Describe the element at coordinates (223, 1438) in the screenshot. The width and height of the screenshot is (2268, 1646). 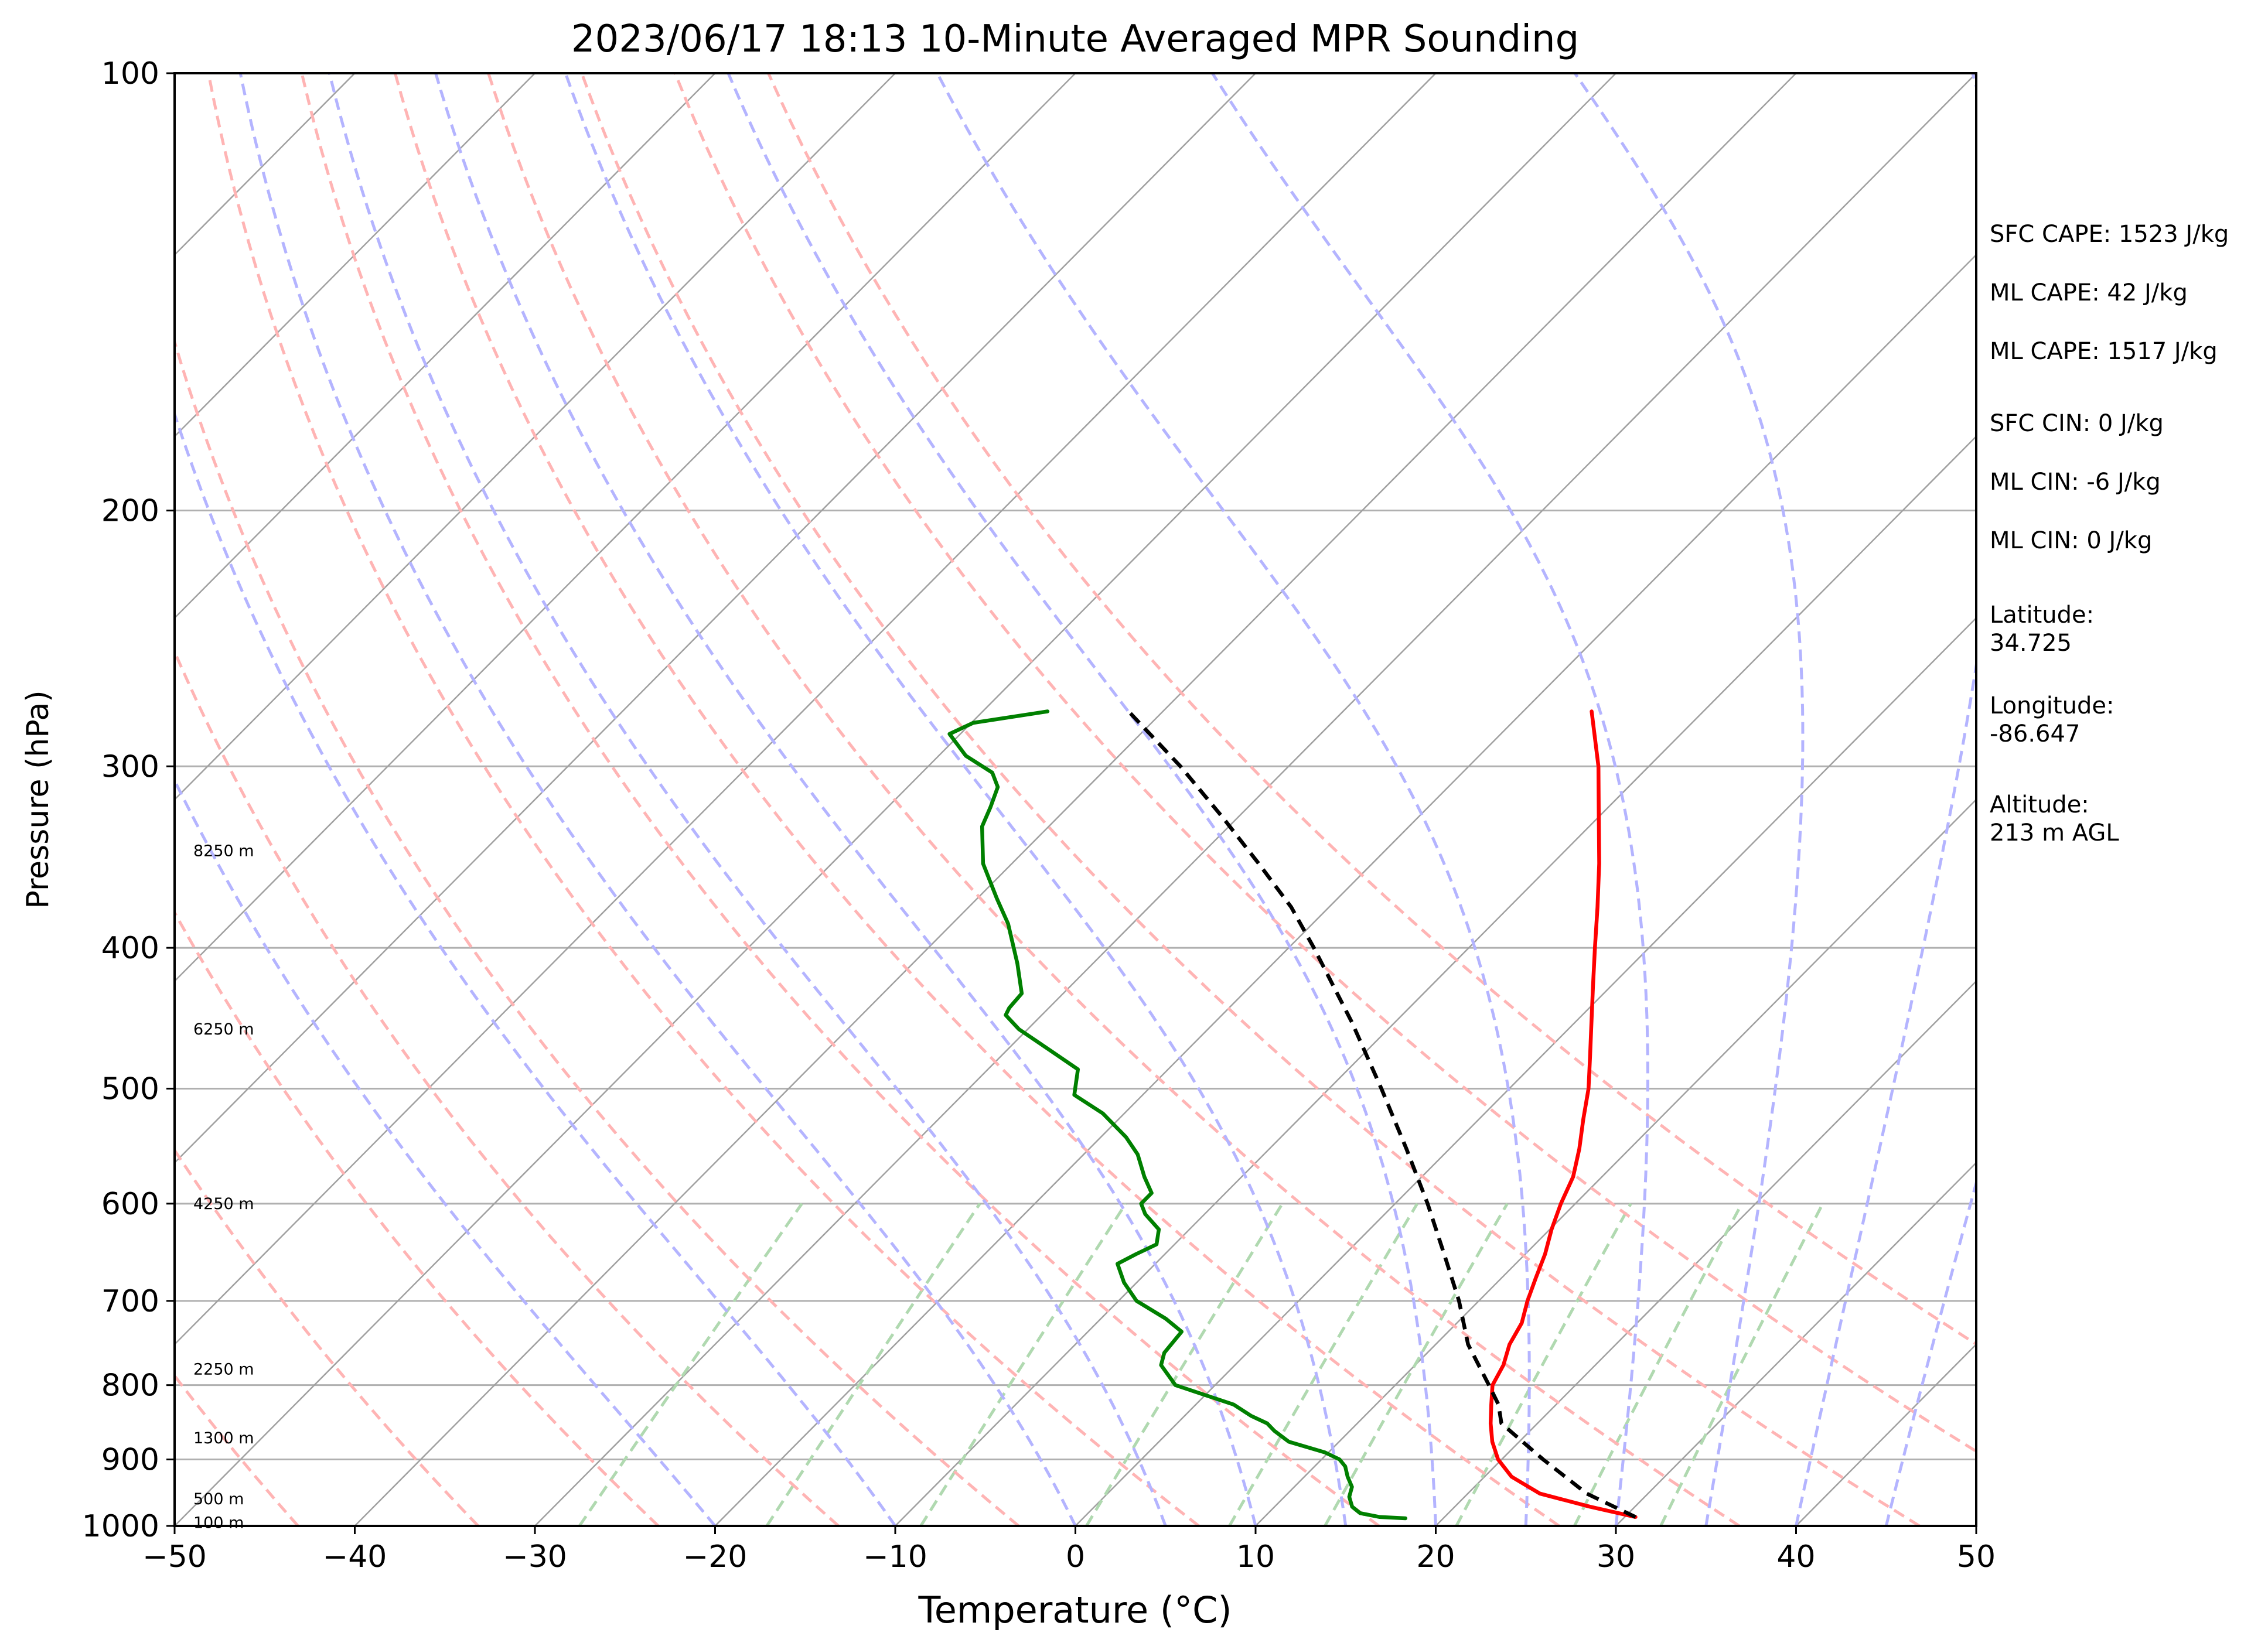
I see `height-label: 1300 m` at that location.